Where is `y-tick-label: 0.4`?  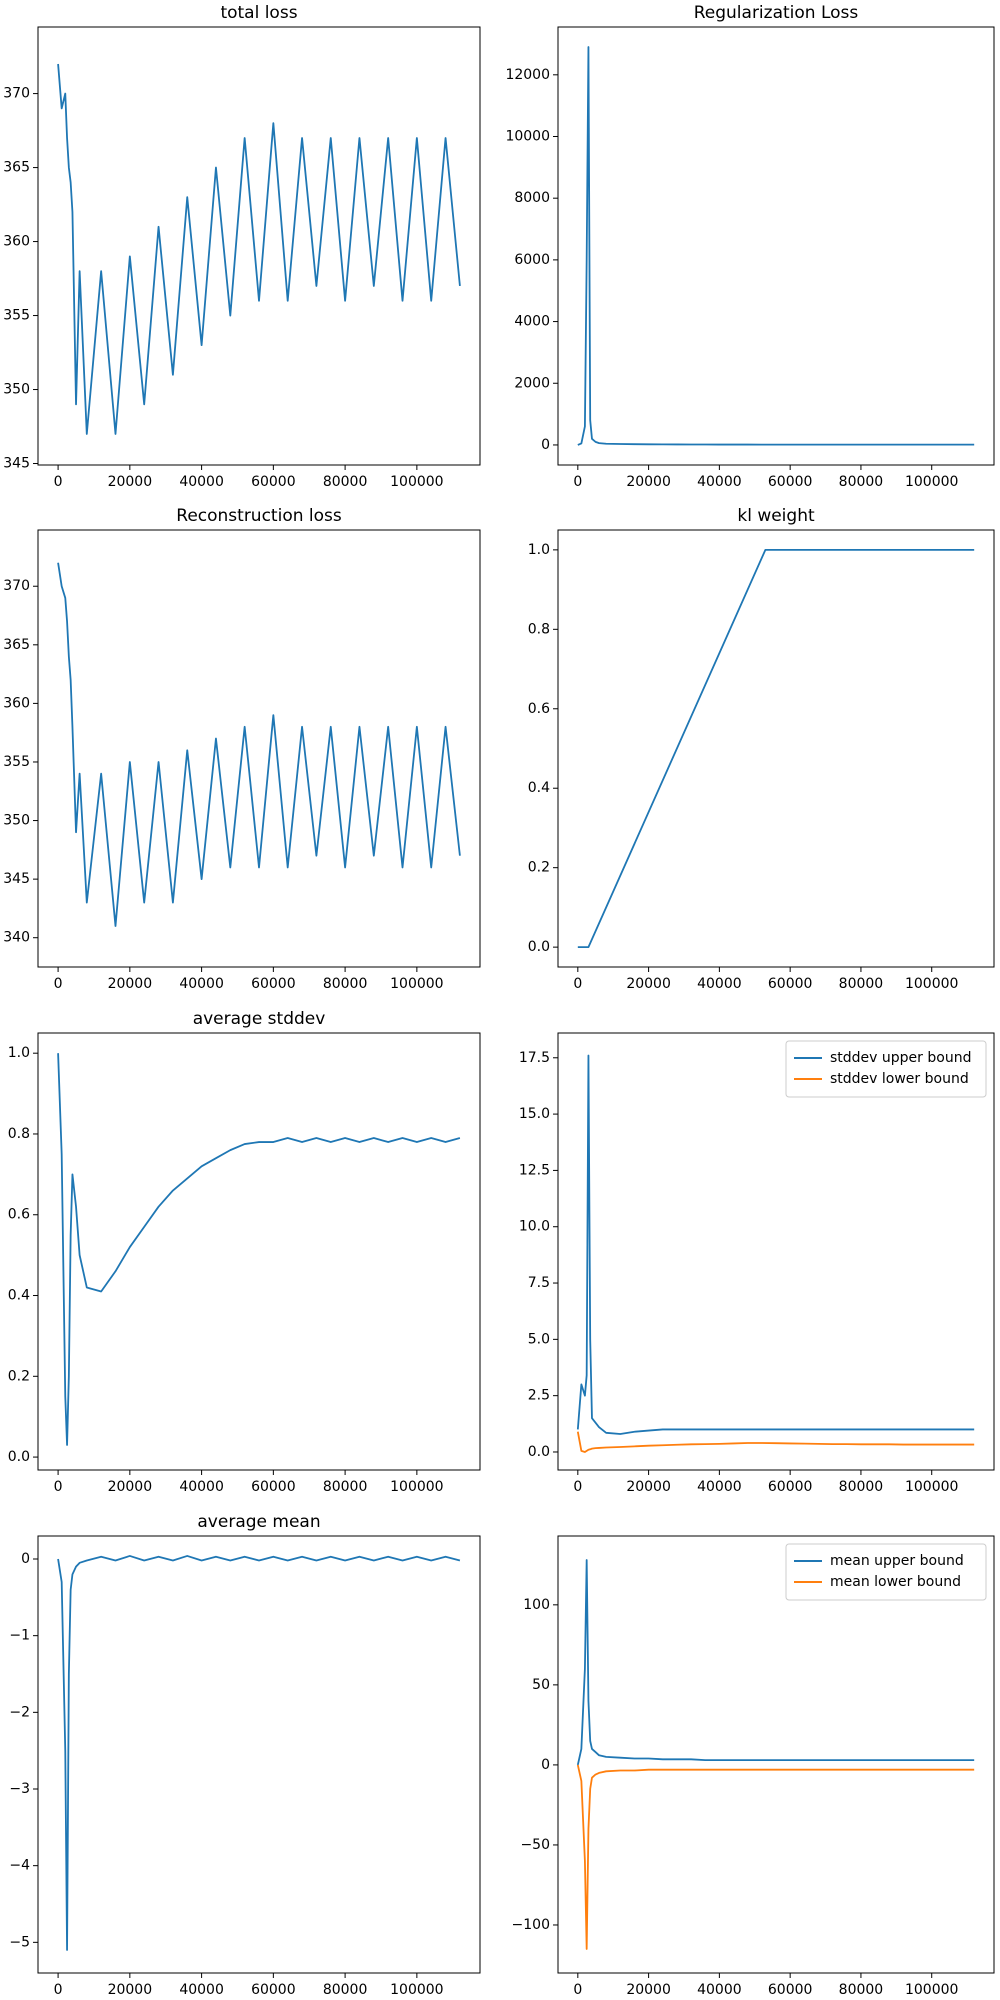
y-tick-label: 0.4 is located at coordinates (539, 788).